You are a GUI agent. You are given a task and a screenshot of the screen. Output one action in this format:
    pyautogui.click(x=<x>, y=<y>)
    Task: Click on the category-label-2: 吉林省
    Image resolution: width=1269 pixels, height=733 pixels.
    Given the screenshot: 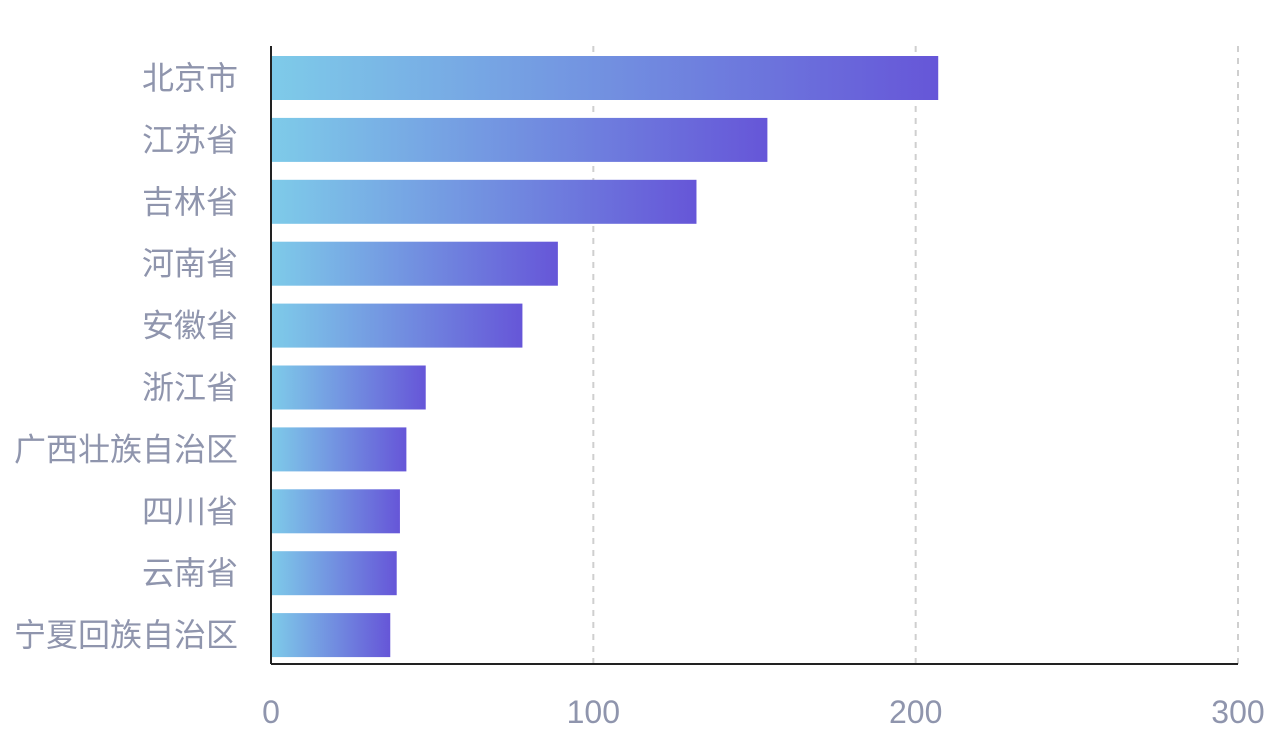 What is the action you would take?
    pyautogui.click(x=190, y=202)
    